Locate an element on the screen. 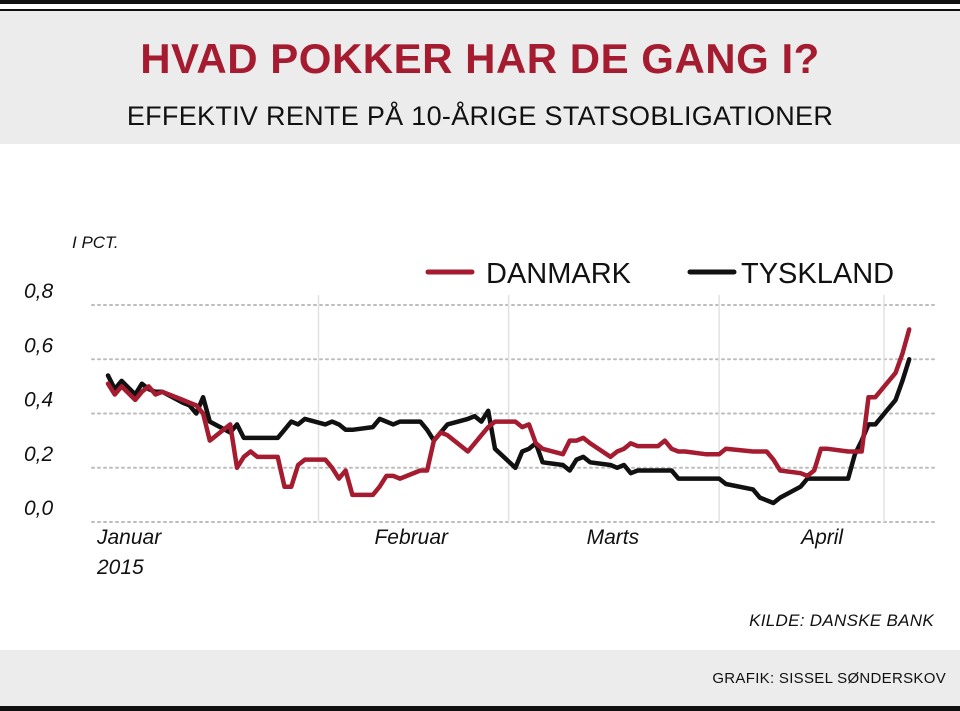 This screenshot has width=960, height=711. x-tick-label: Marts is located at coordinates (613, 537).